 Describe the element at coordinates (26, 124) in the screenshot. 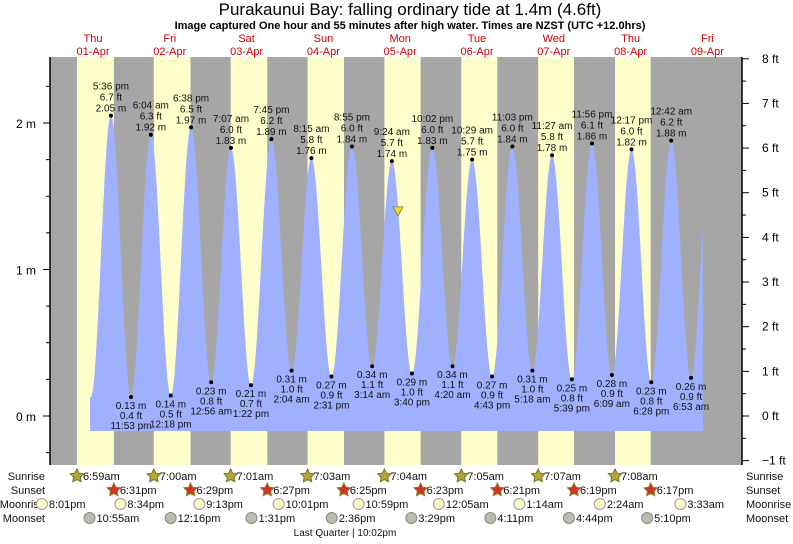

I see `left-axis-label: 2 m` at that location.